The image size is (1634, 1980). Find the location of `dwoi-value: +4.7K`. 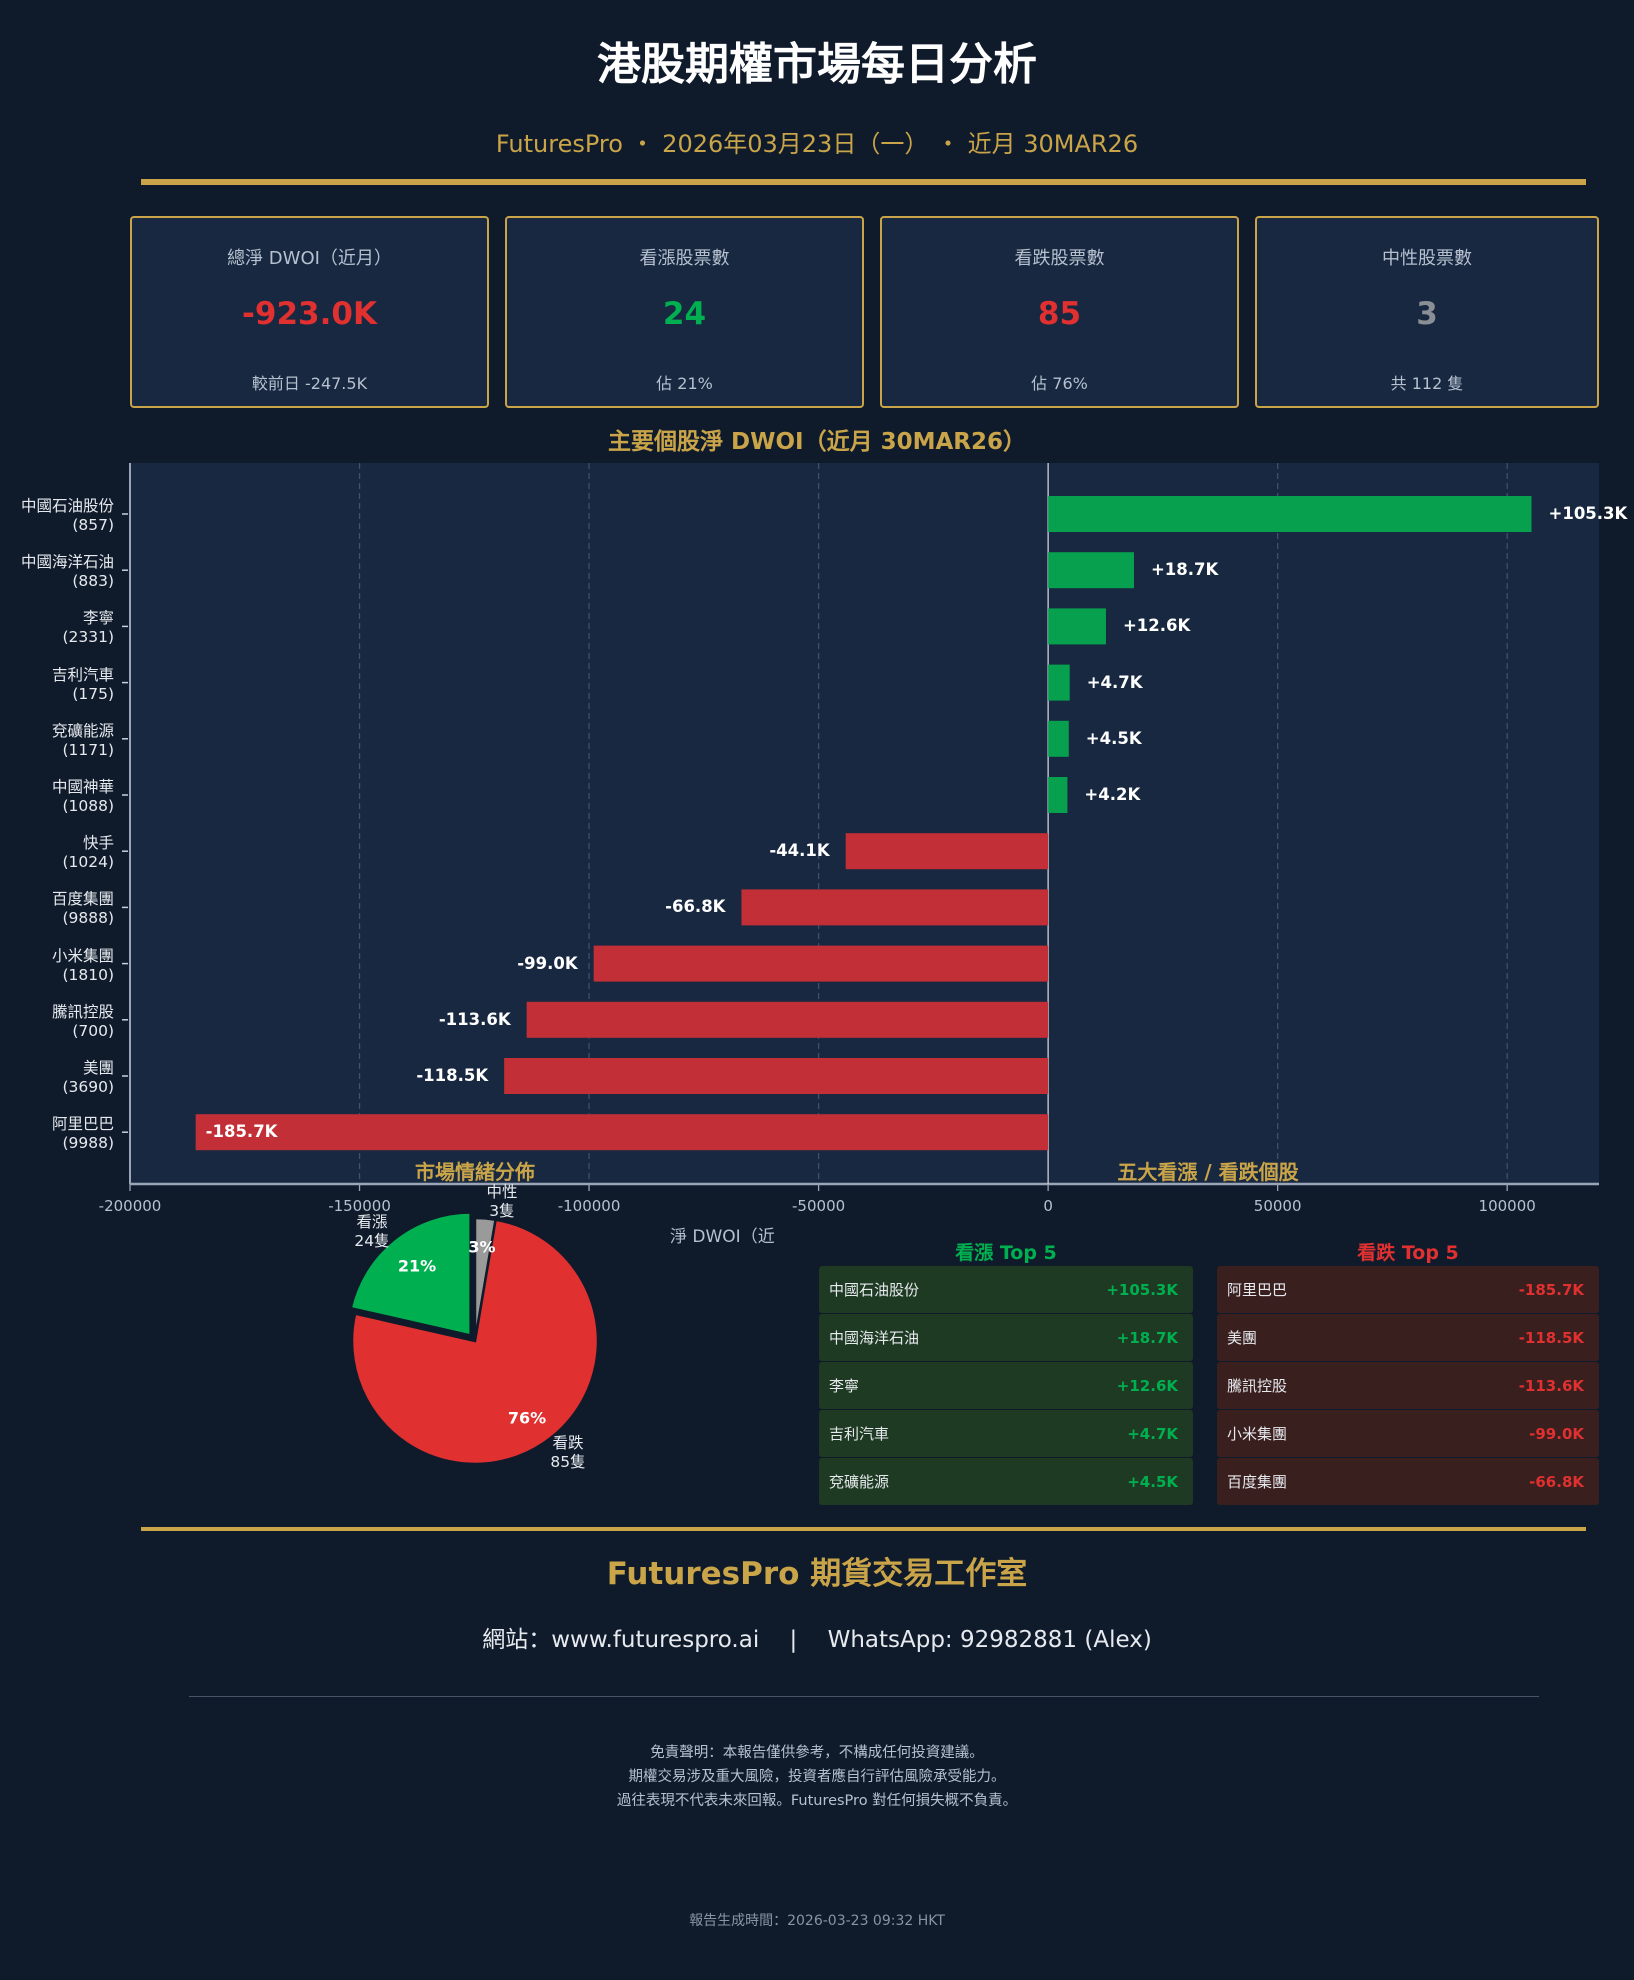

dwoi-value: +4.7K is located at coordinates (1152, 1433).